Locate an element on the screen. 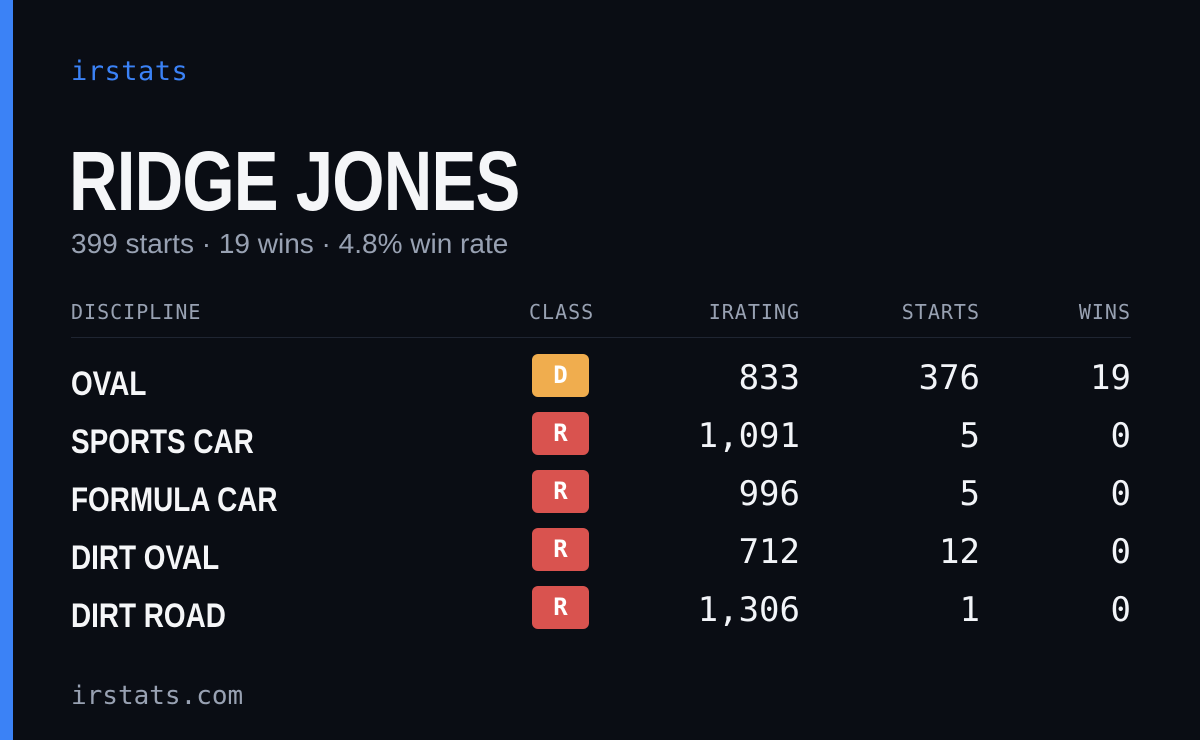 The height and width of the screenshot is (740, 1200). irating-value: 833 is located at coordinates (769, 378).